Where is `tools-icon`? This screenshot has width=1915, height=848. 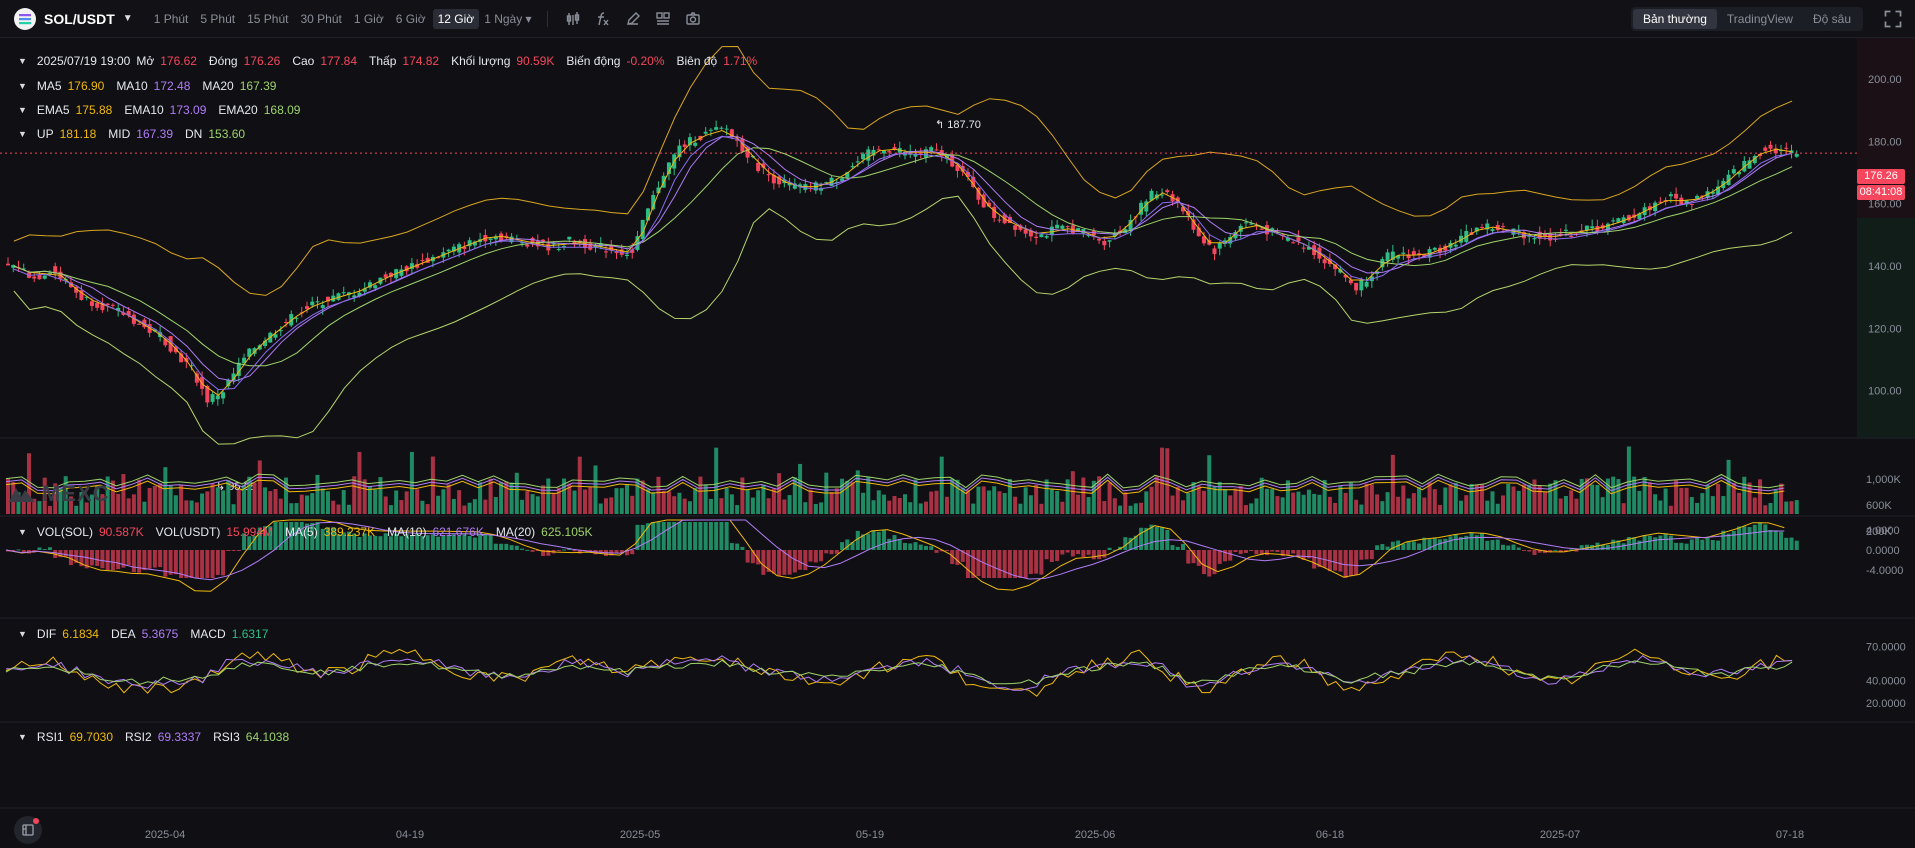
tools-icon is located at coordinates (28, 830).